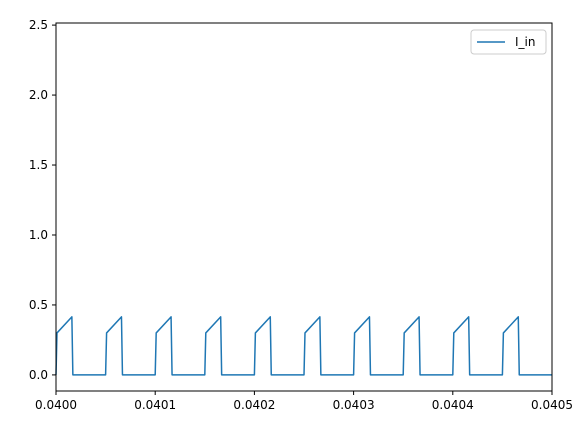  Describe the element at coordinates (254, 405) in the screenshot. I see `x-tick-label: 0.0402` at that location.